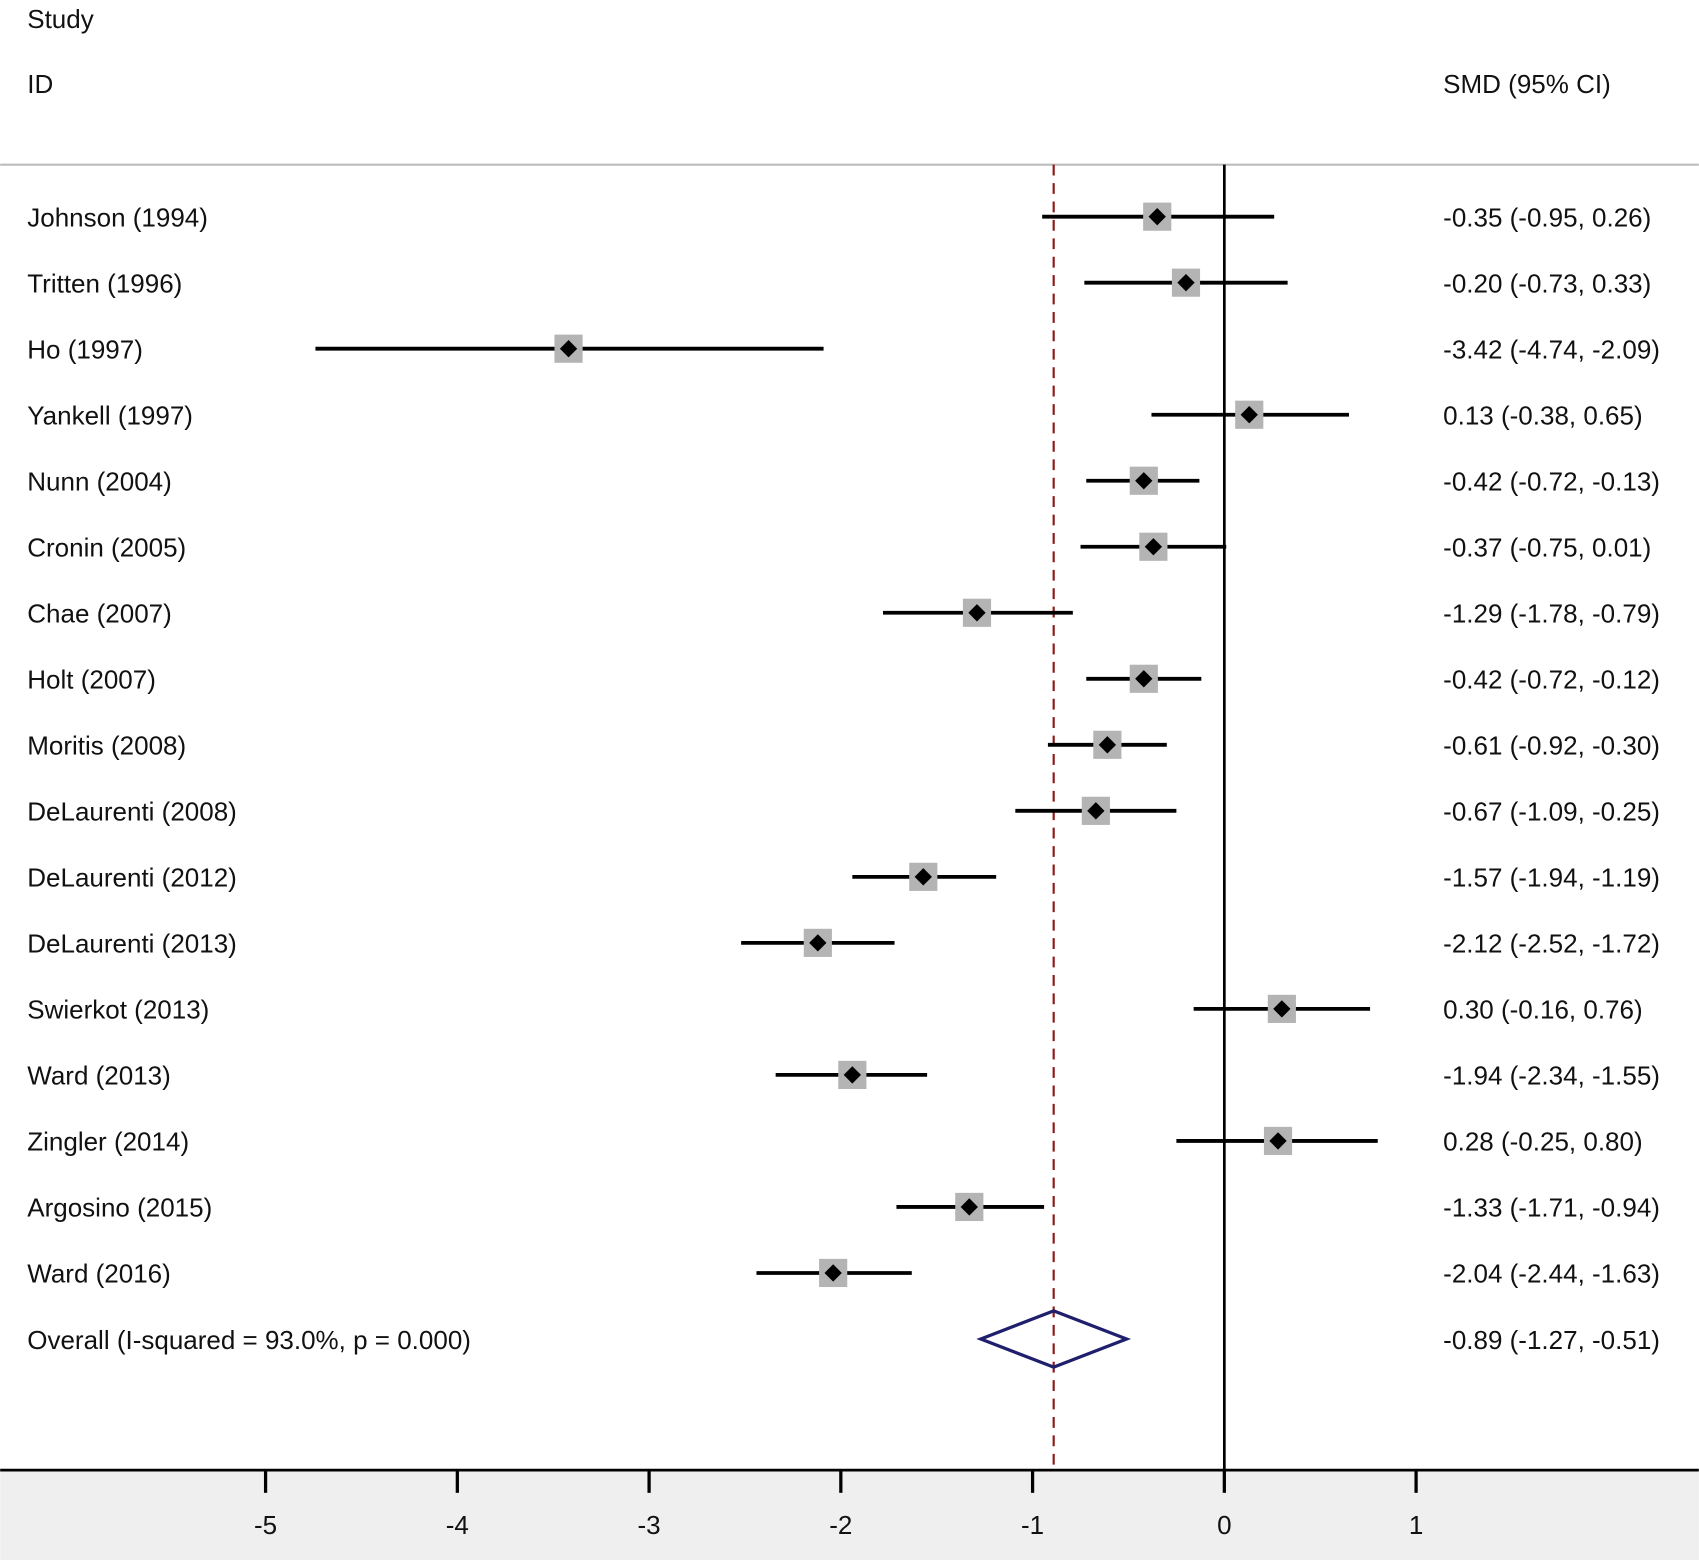 The height and width of the screenshot is (1560, 1699). Describe the element at coordinates (1224, 1525) in the screenshot. I see `x-tick-label: 0` at that location.